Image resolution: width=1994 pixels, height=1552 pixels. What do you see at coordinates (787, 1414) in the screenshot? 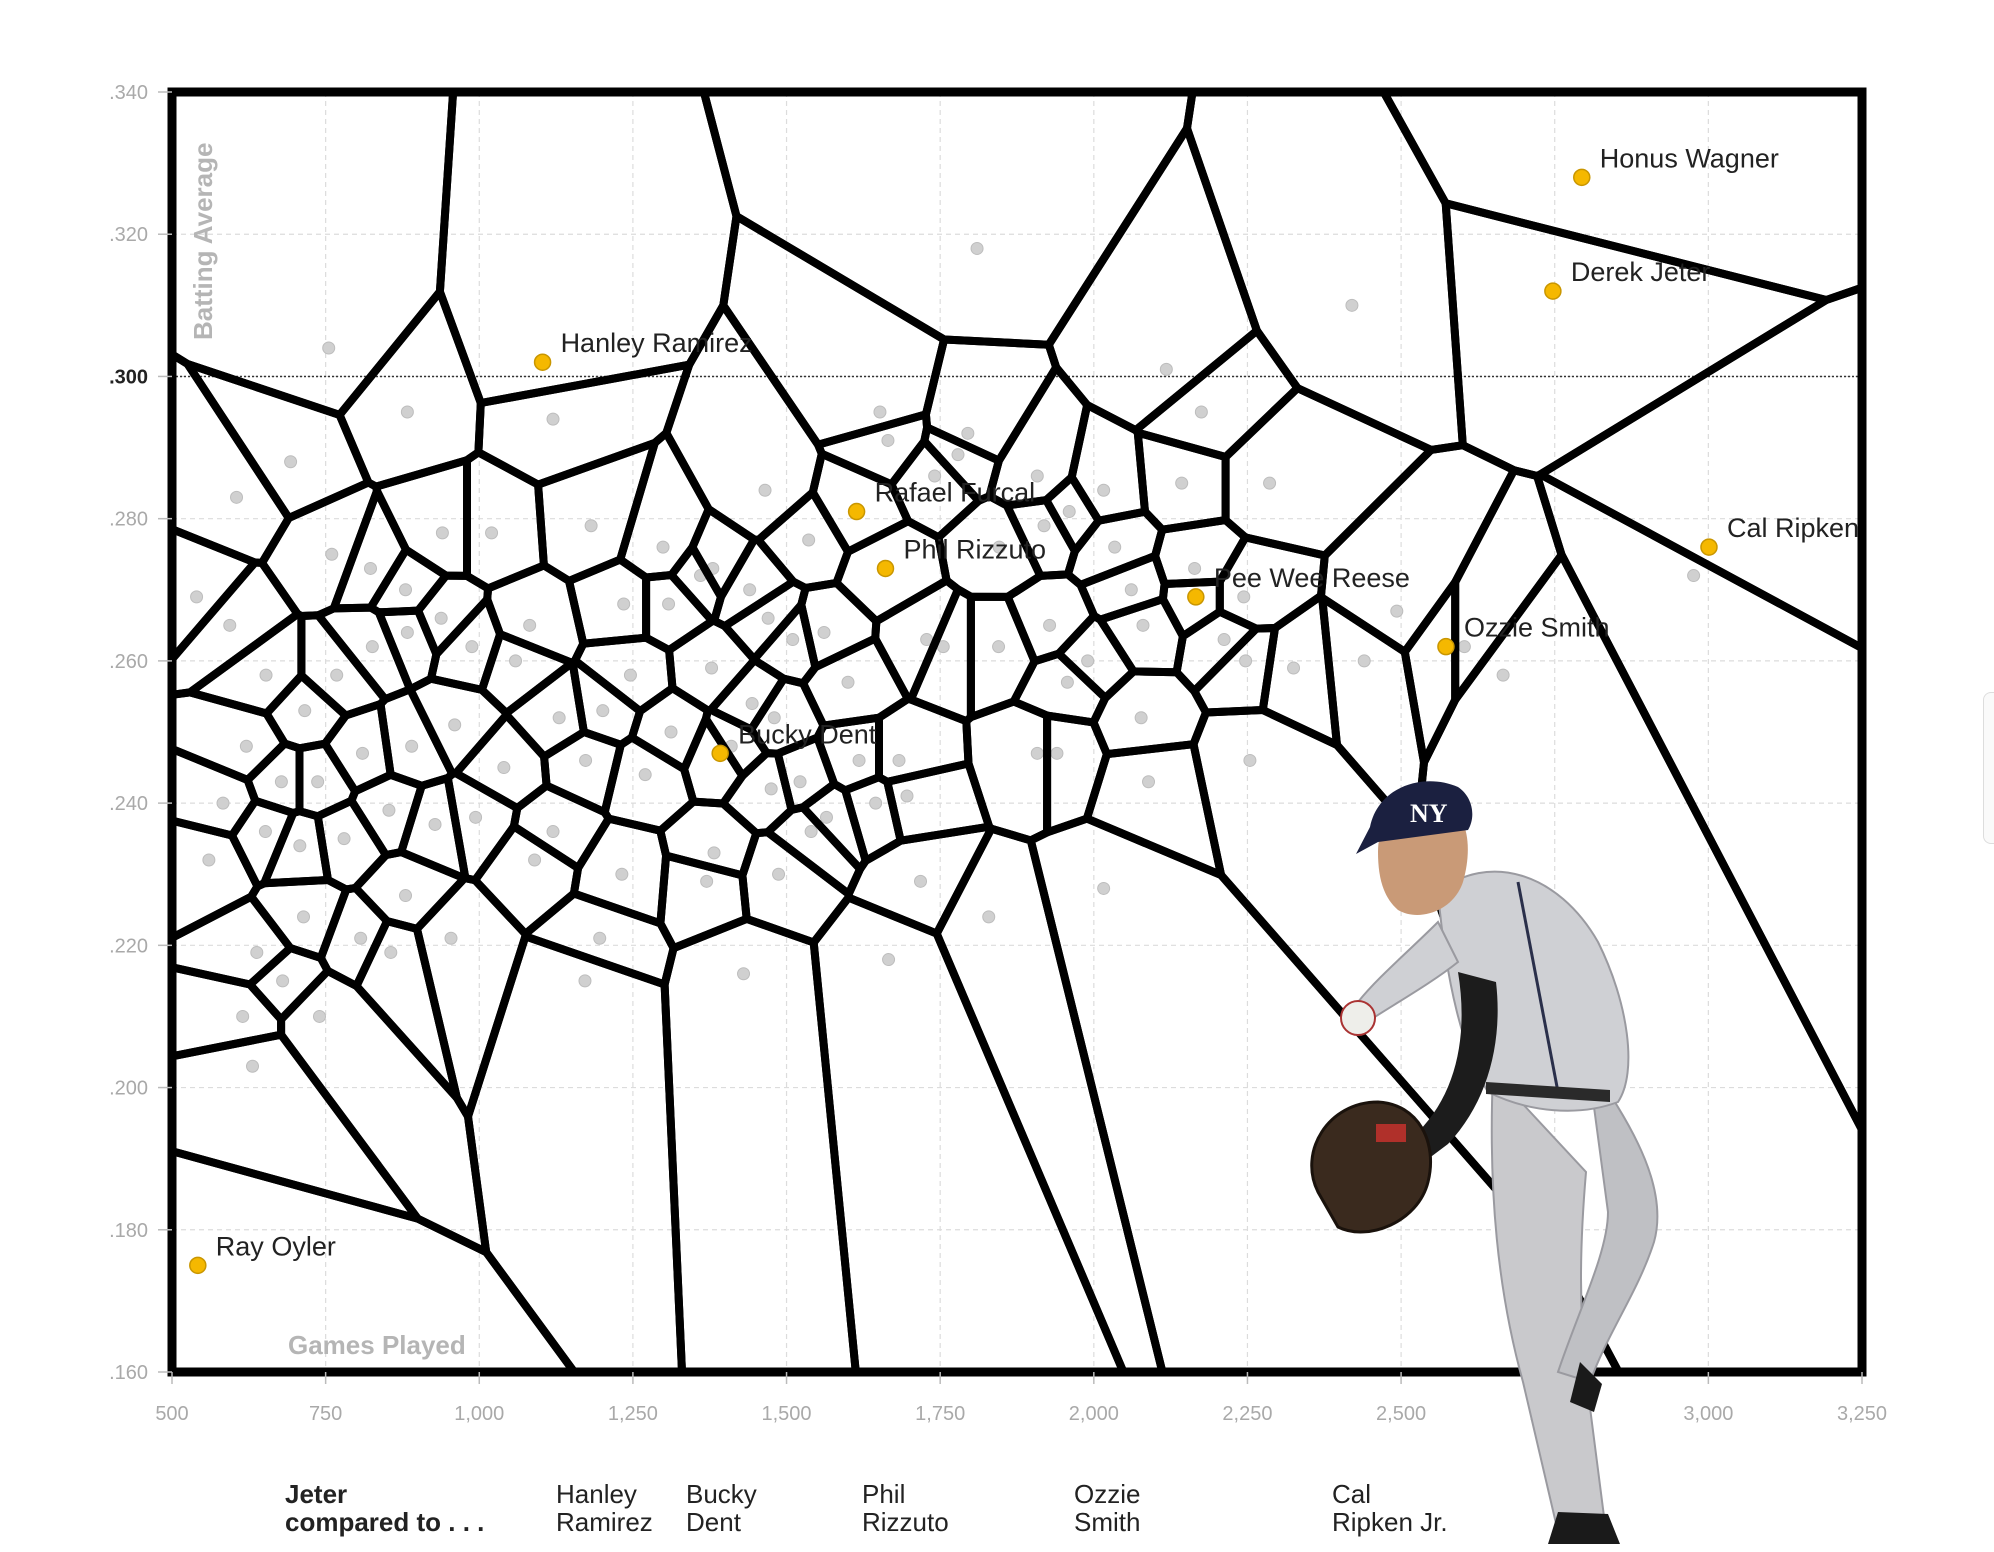
I see `x-tick-label: 1,500` at bounding box center [787, 1414].